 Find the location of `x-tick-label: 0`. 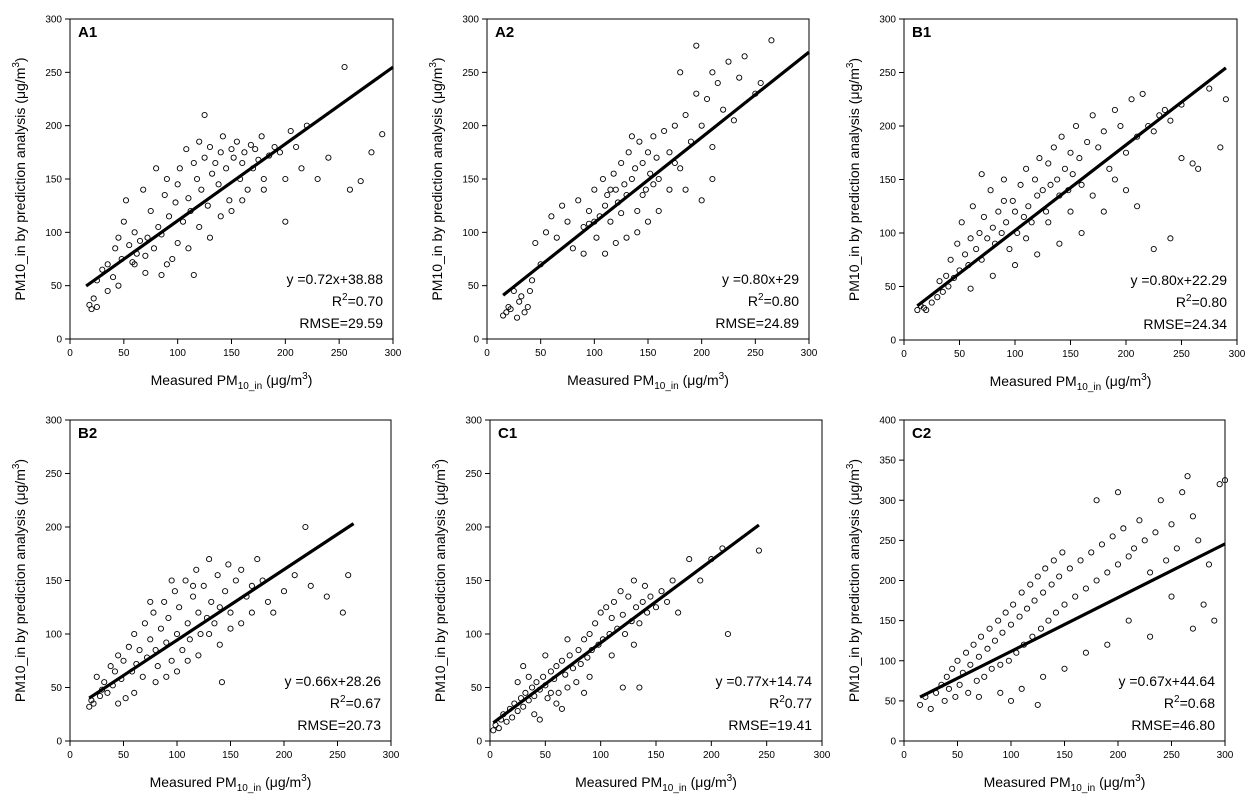

x-tick-label: 0 is located at coordinates (70, 755).